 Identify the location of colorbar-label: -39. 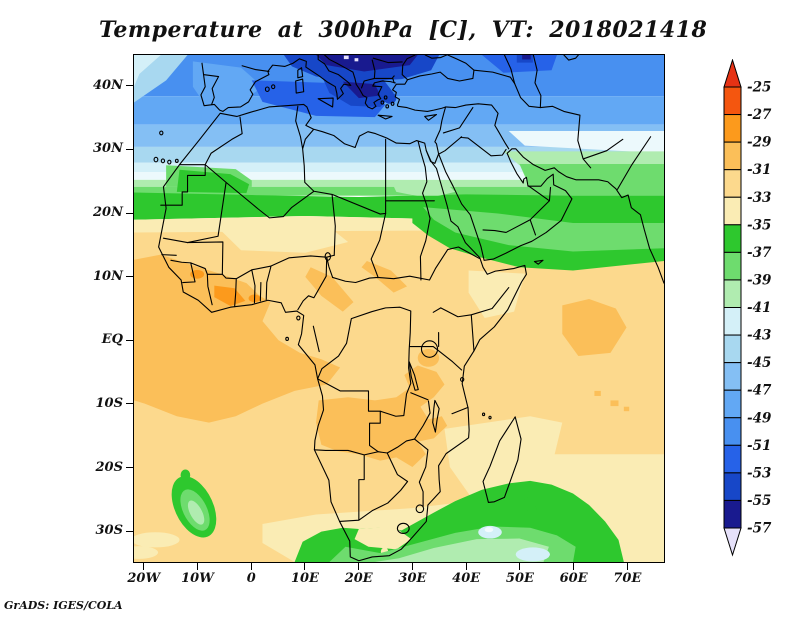
(759, 280).